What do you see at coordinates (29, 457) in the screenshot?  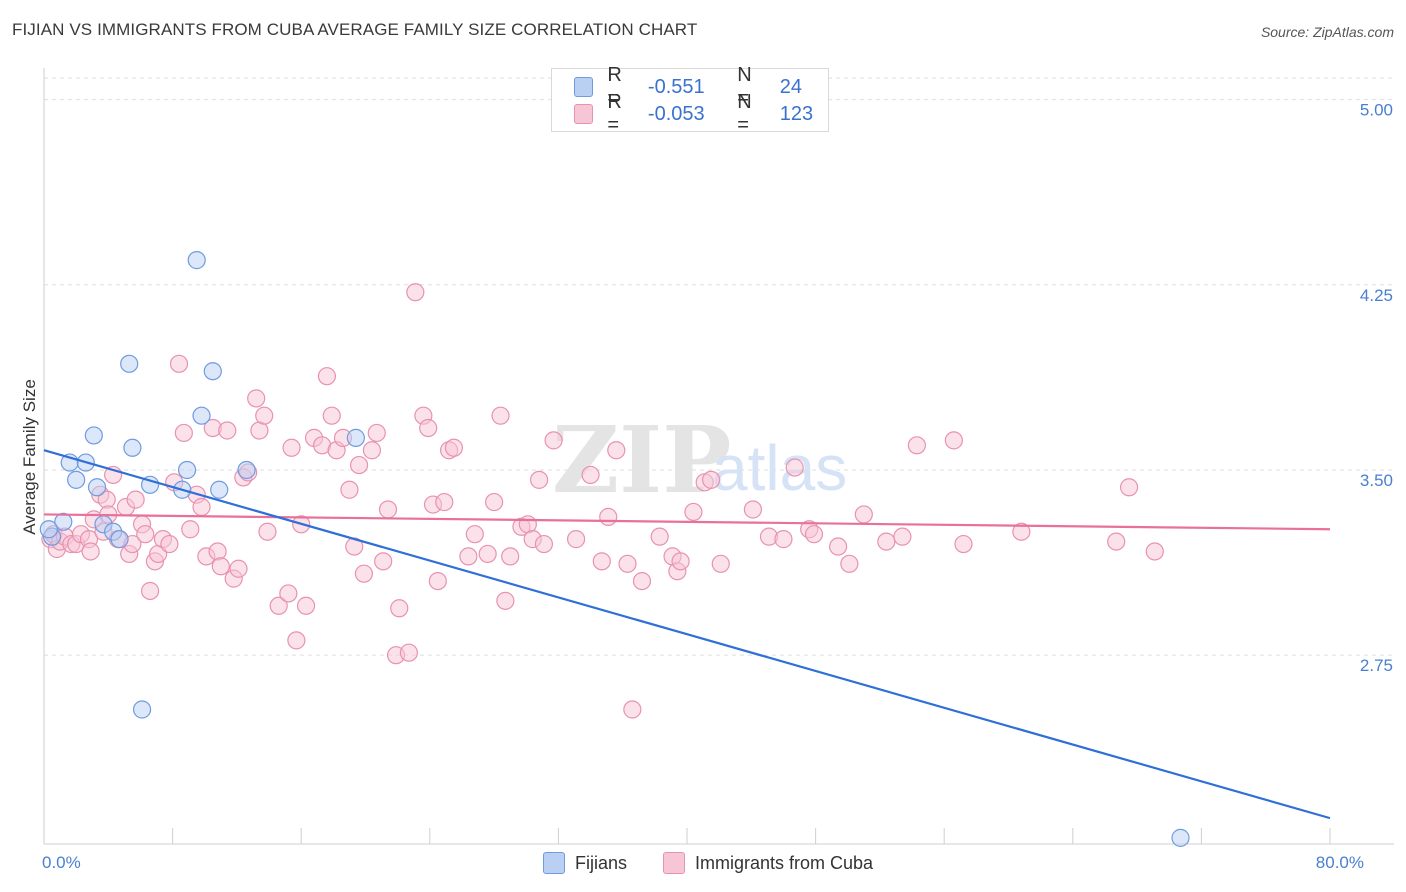 I see `y-axis-title: Average Family Size` at bounding box center [29, 457].